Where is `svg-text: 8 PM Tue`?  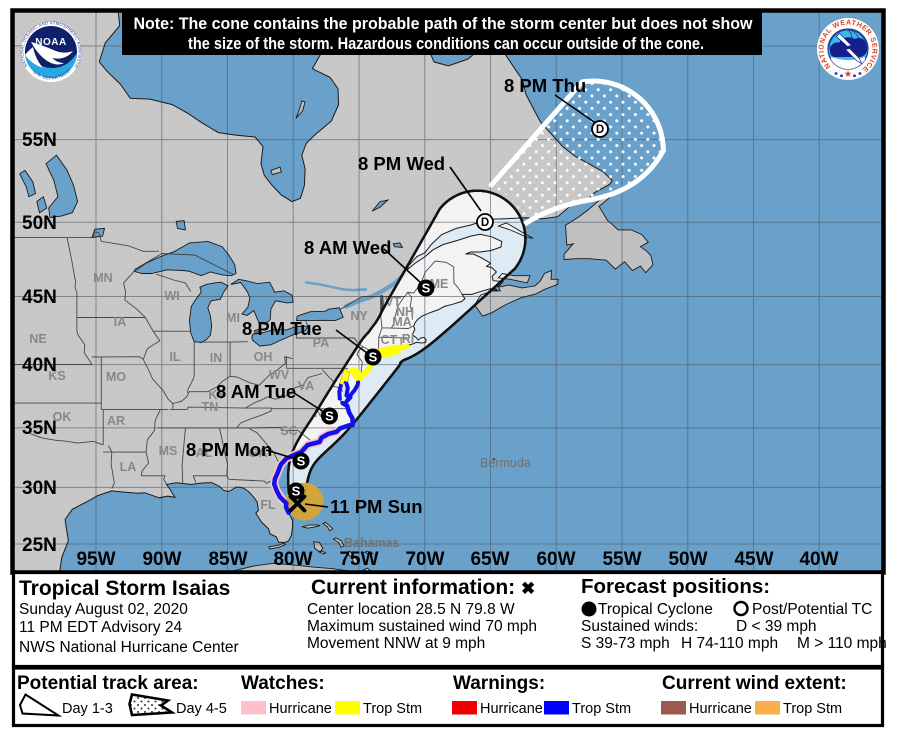 svg-text: 8 PM Tue is located at coordinates (282, 328).